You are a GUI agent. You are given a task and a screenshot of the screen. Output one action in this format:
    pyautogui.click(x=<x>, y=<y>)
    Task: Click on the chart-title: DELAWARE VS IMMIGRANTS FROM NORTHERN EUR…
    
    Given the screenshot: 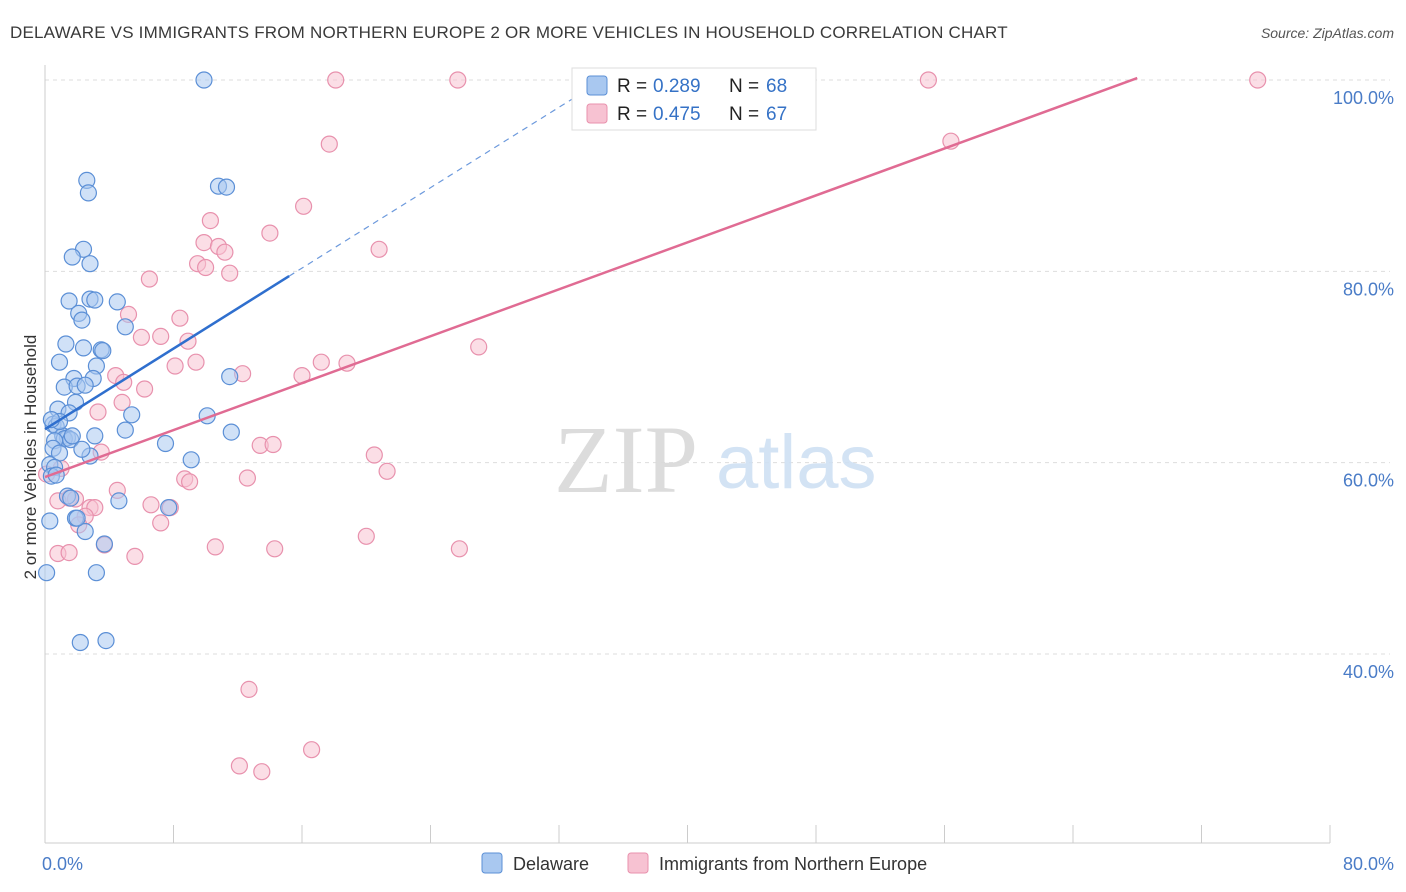 What is the action you would take?
    pyautogui.click(x=509, y=32)
    